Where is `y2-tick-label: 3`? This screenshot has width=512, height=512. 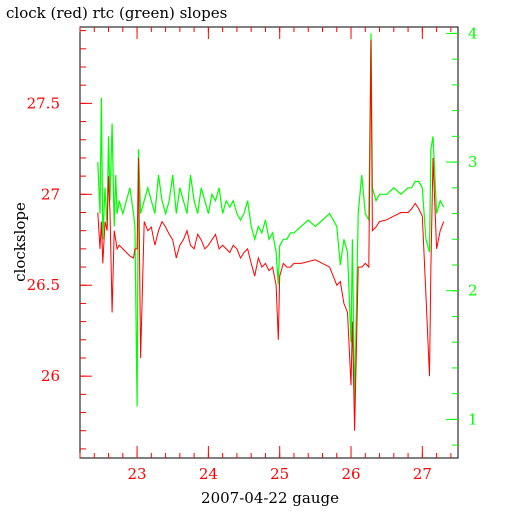
y2-tick-label: 3 is located at coordinates (473, 162).